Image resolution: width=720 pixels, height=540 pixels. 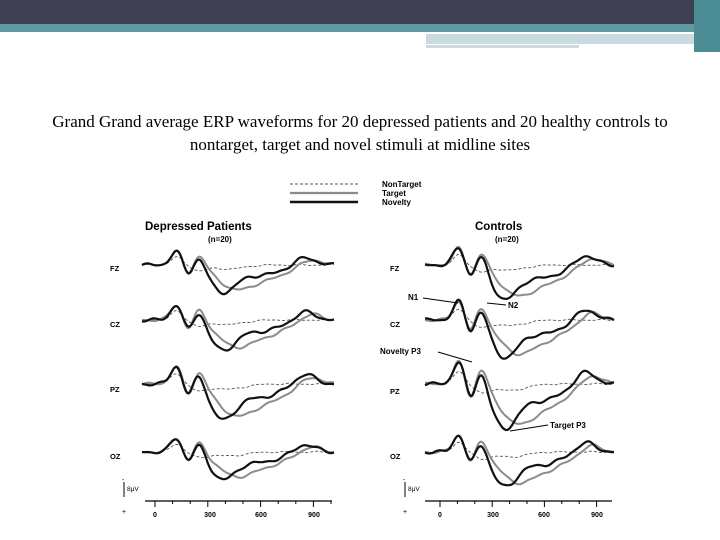 I want to click on wave-novelty-fz-left, so click(x=238, y=272).